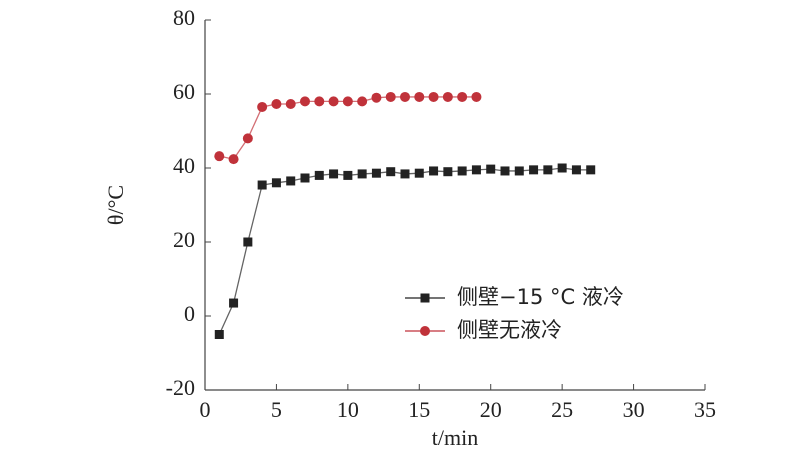 This screenshot has width=800, height=462. I want to click on y-tick-label: 20, so click(184, 239).